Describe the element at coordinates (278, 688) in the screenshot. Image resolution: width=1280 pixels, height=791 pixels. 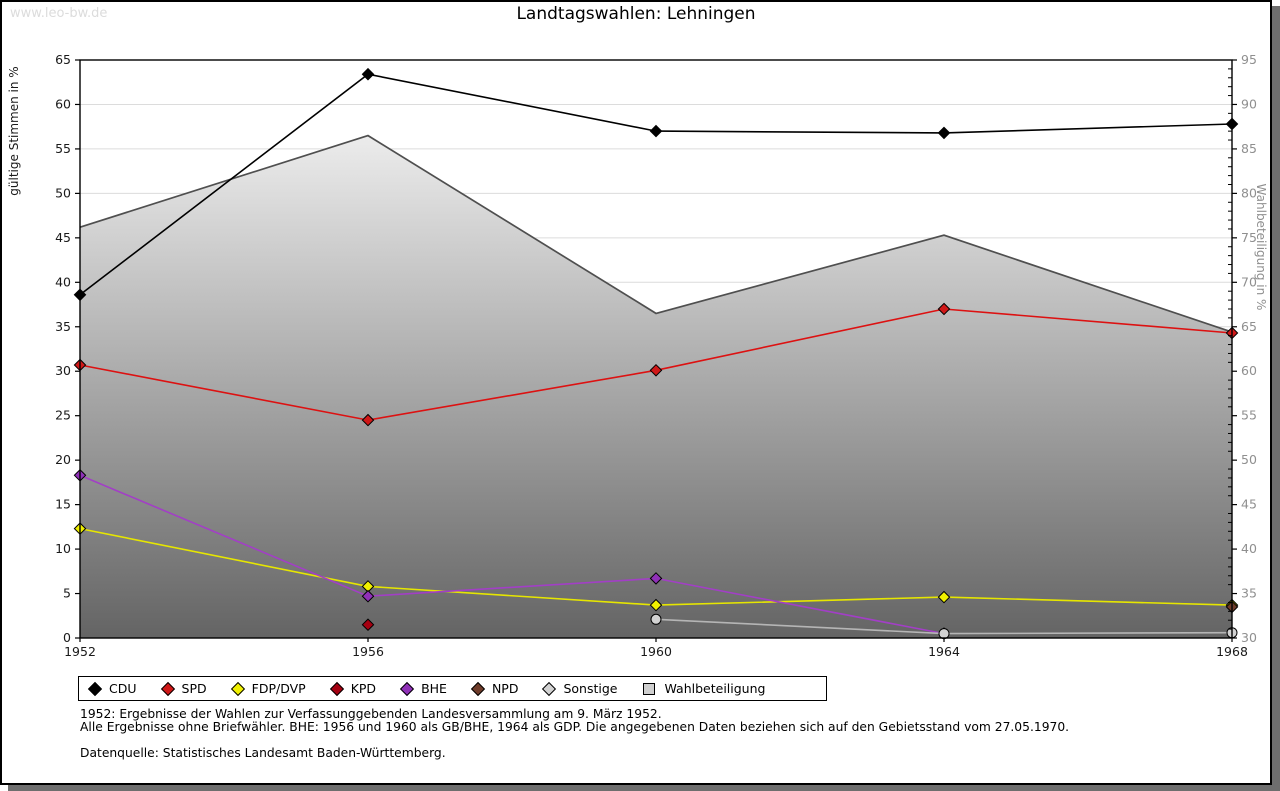
I see `legend-label: FDP/DVP` at that location.